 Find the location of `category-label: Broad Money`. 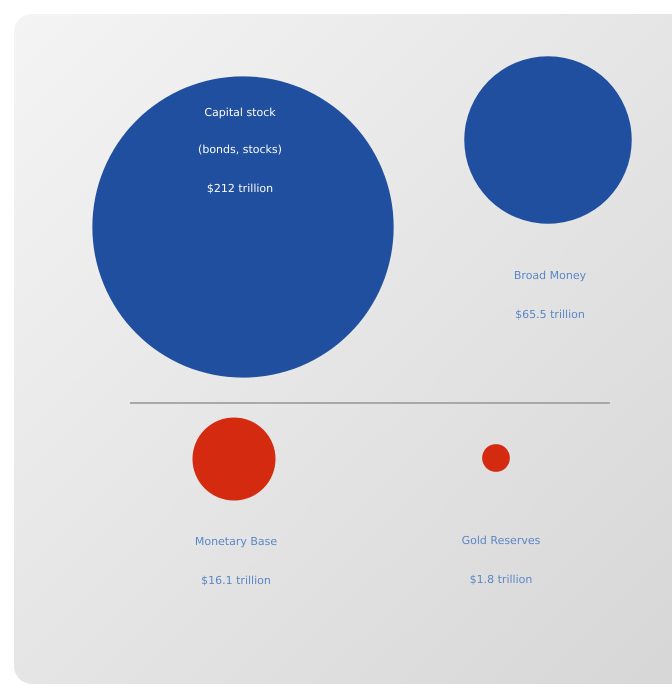

category-label: Broad Money is located at coordinates (550, 275).